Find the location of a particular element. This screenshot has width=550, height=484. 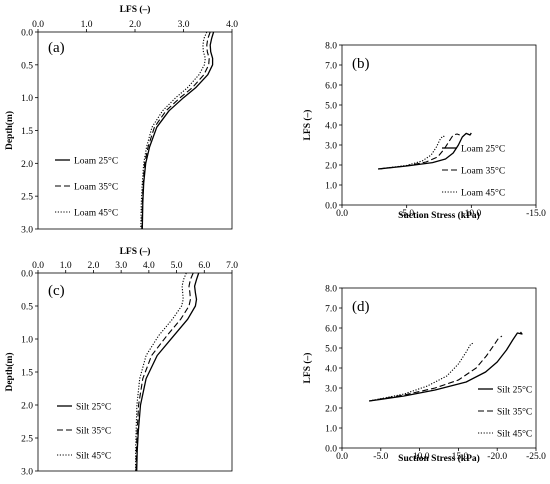

x-tick-label: -20.0 is located at coordinates (497, 457).